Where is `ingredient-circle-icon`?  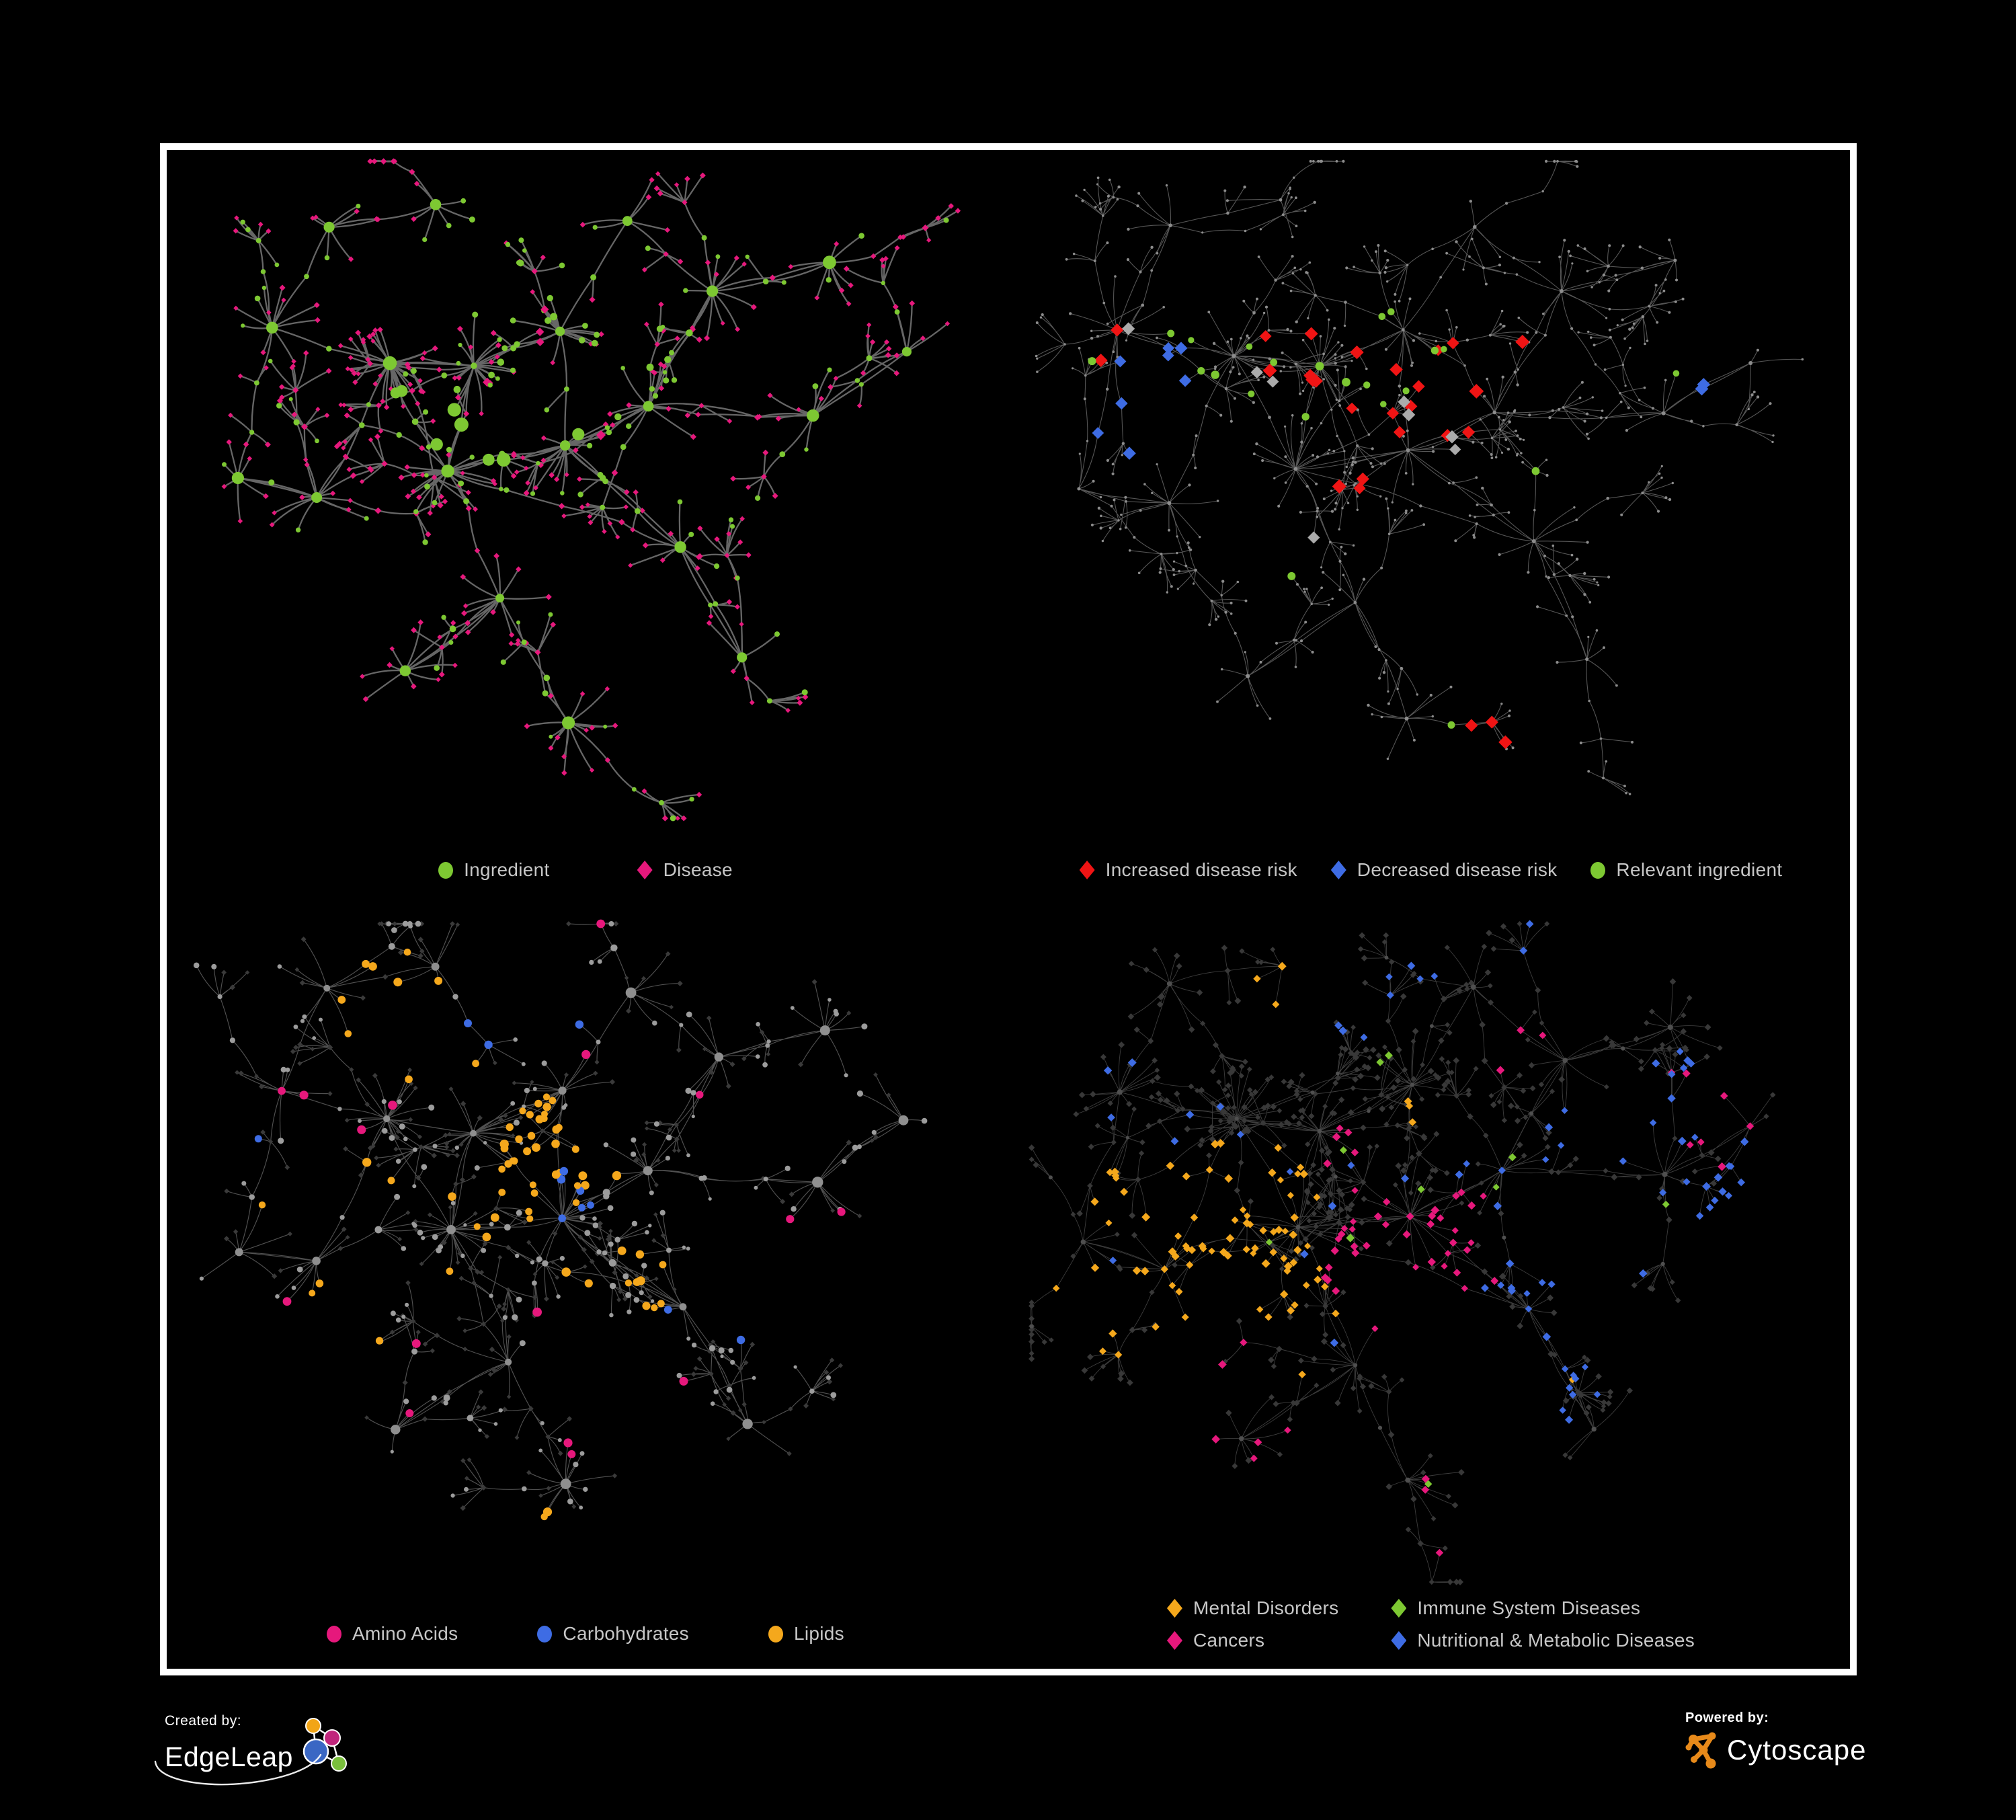
ingredient-circle-icon is located at coordinates (446, 870).